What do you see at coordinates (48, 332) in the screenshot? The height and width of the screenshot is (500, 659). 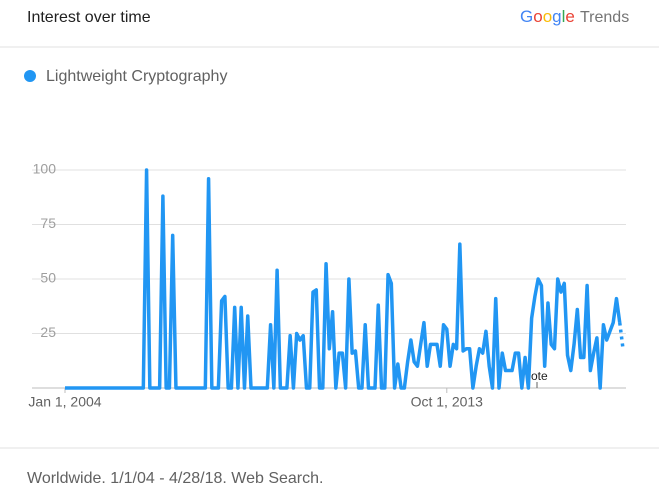 I see `y-tick-label: 25` at bounding box center [48, 332].